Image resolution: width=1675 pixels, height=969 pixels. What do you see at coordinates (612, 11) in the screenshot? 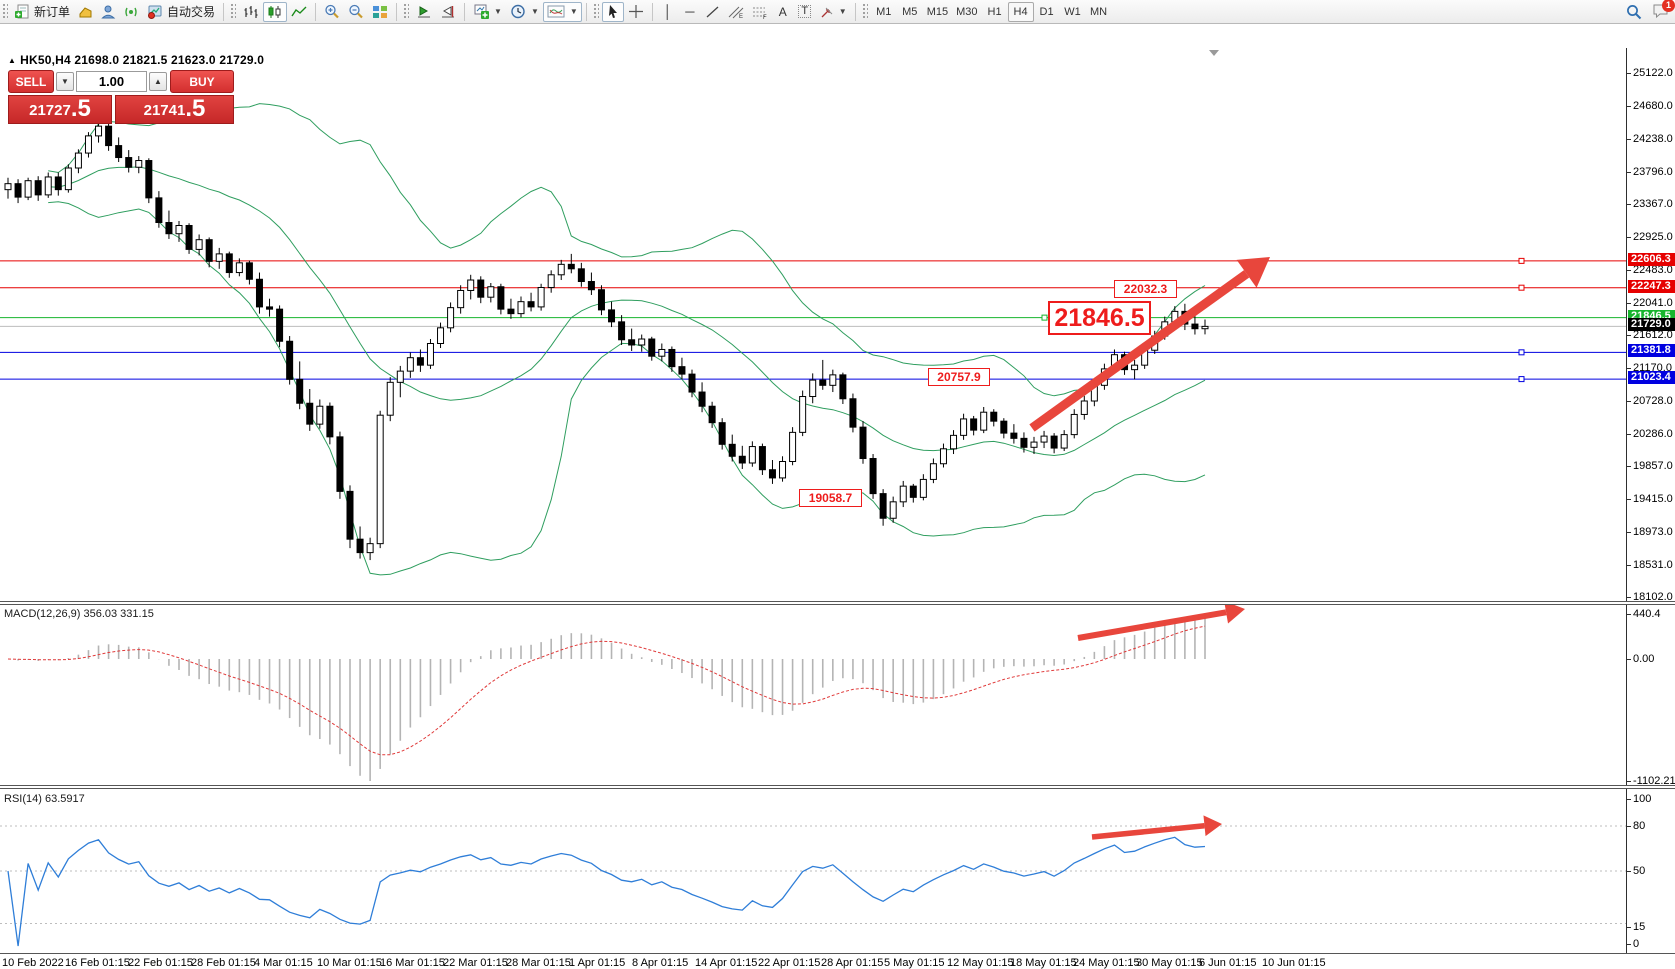
I see `cursor-button` at bounding box center [612, 11].